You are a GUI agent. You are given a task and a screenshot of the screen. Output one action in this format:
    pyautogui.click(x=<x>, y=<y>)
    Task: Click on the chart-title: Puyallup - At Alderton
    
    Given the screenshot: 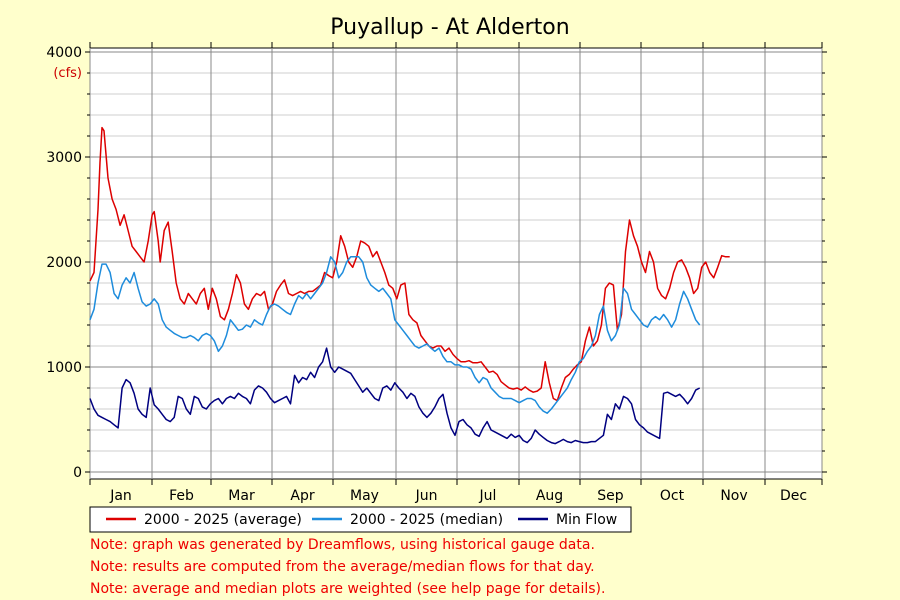 What is the action you would take?
    pyautogui.click(x=449, y=27)
    